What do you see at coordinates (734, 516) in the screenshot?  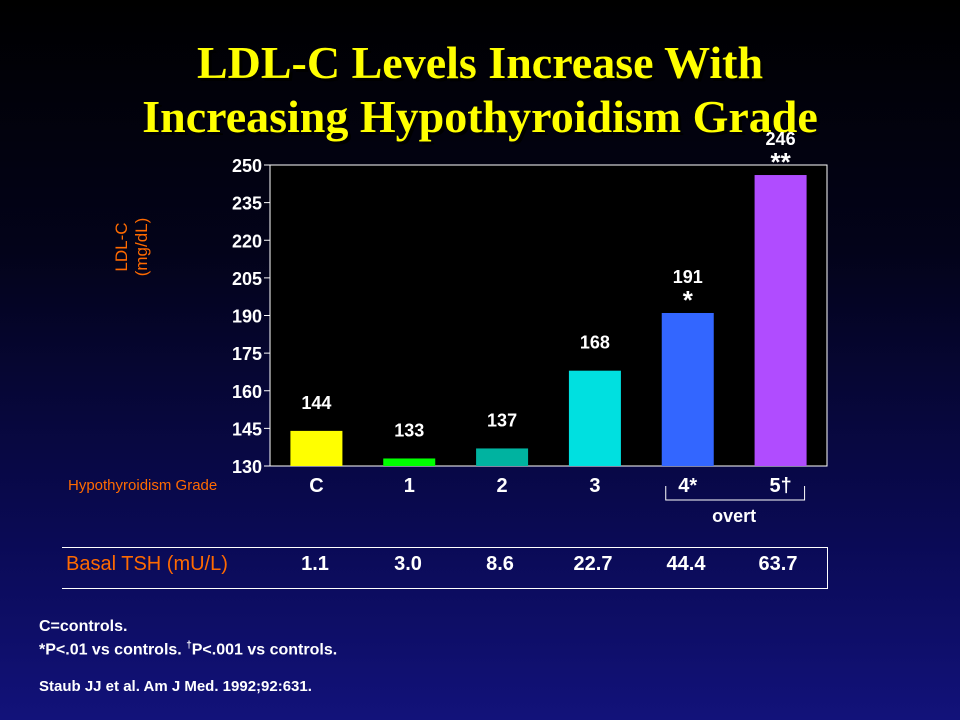 I see `overt-label: overt` at bounding box center [734, 516].